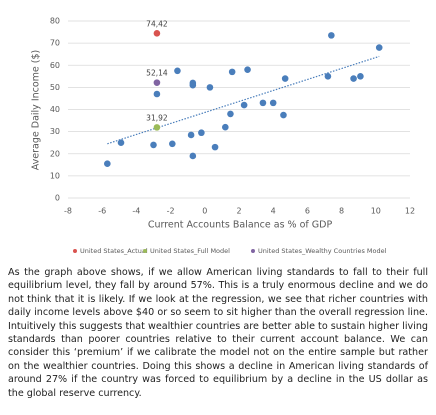 The height and width of the screenshot is (415, 436). I want to click on x-tick-label: 0, so click(204, 211).